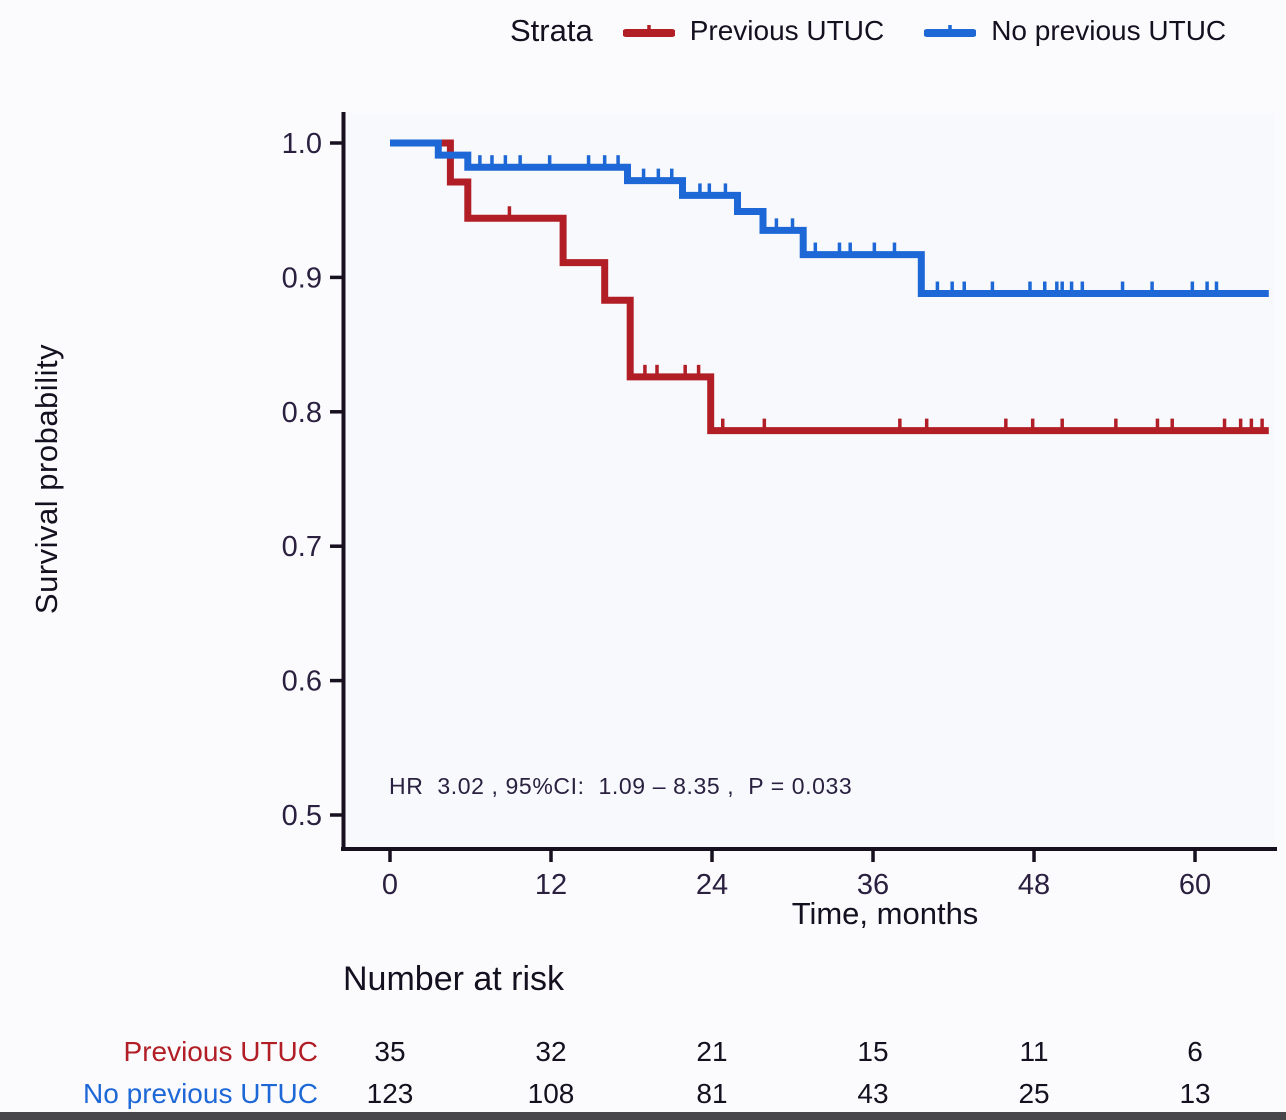 This screenshot has width=1286, height=1120. What do you see at coordinates (302, 144) in the screenshot?
I see `y-tick-label: 1.0` at bounding box center [302, 144].